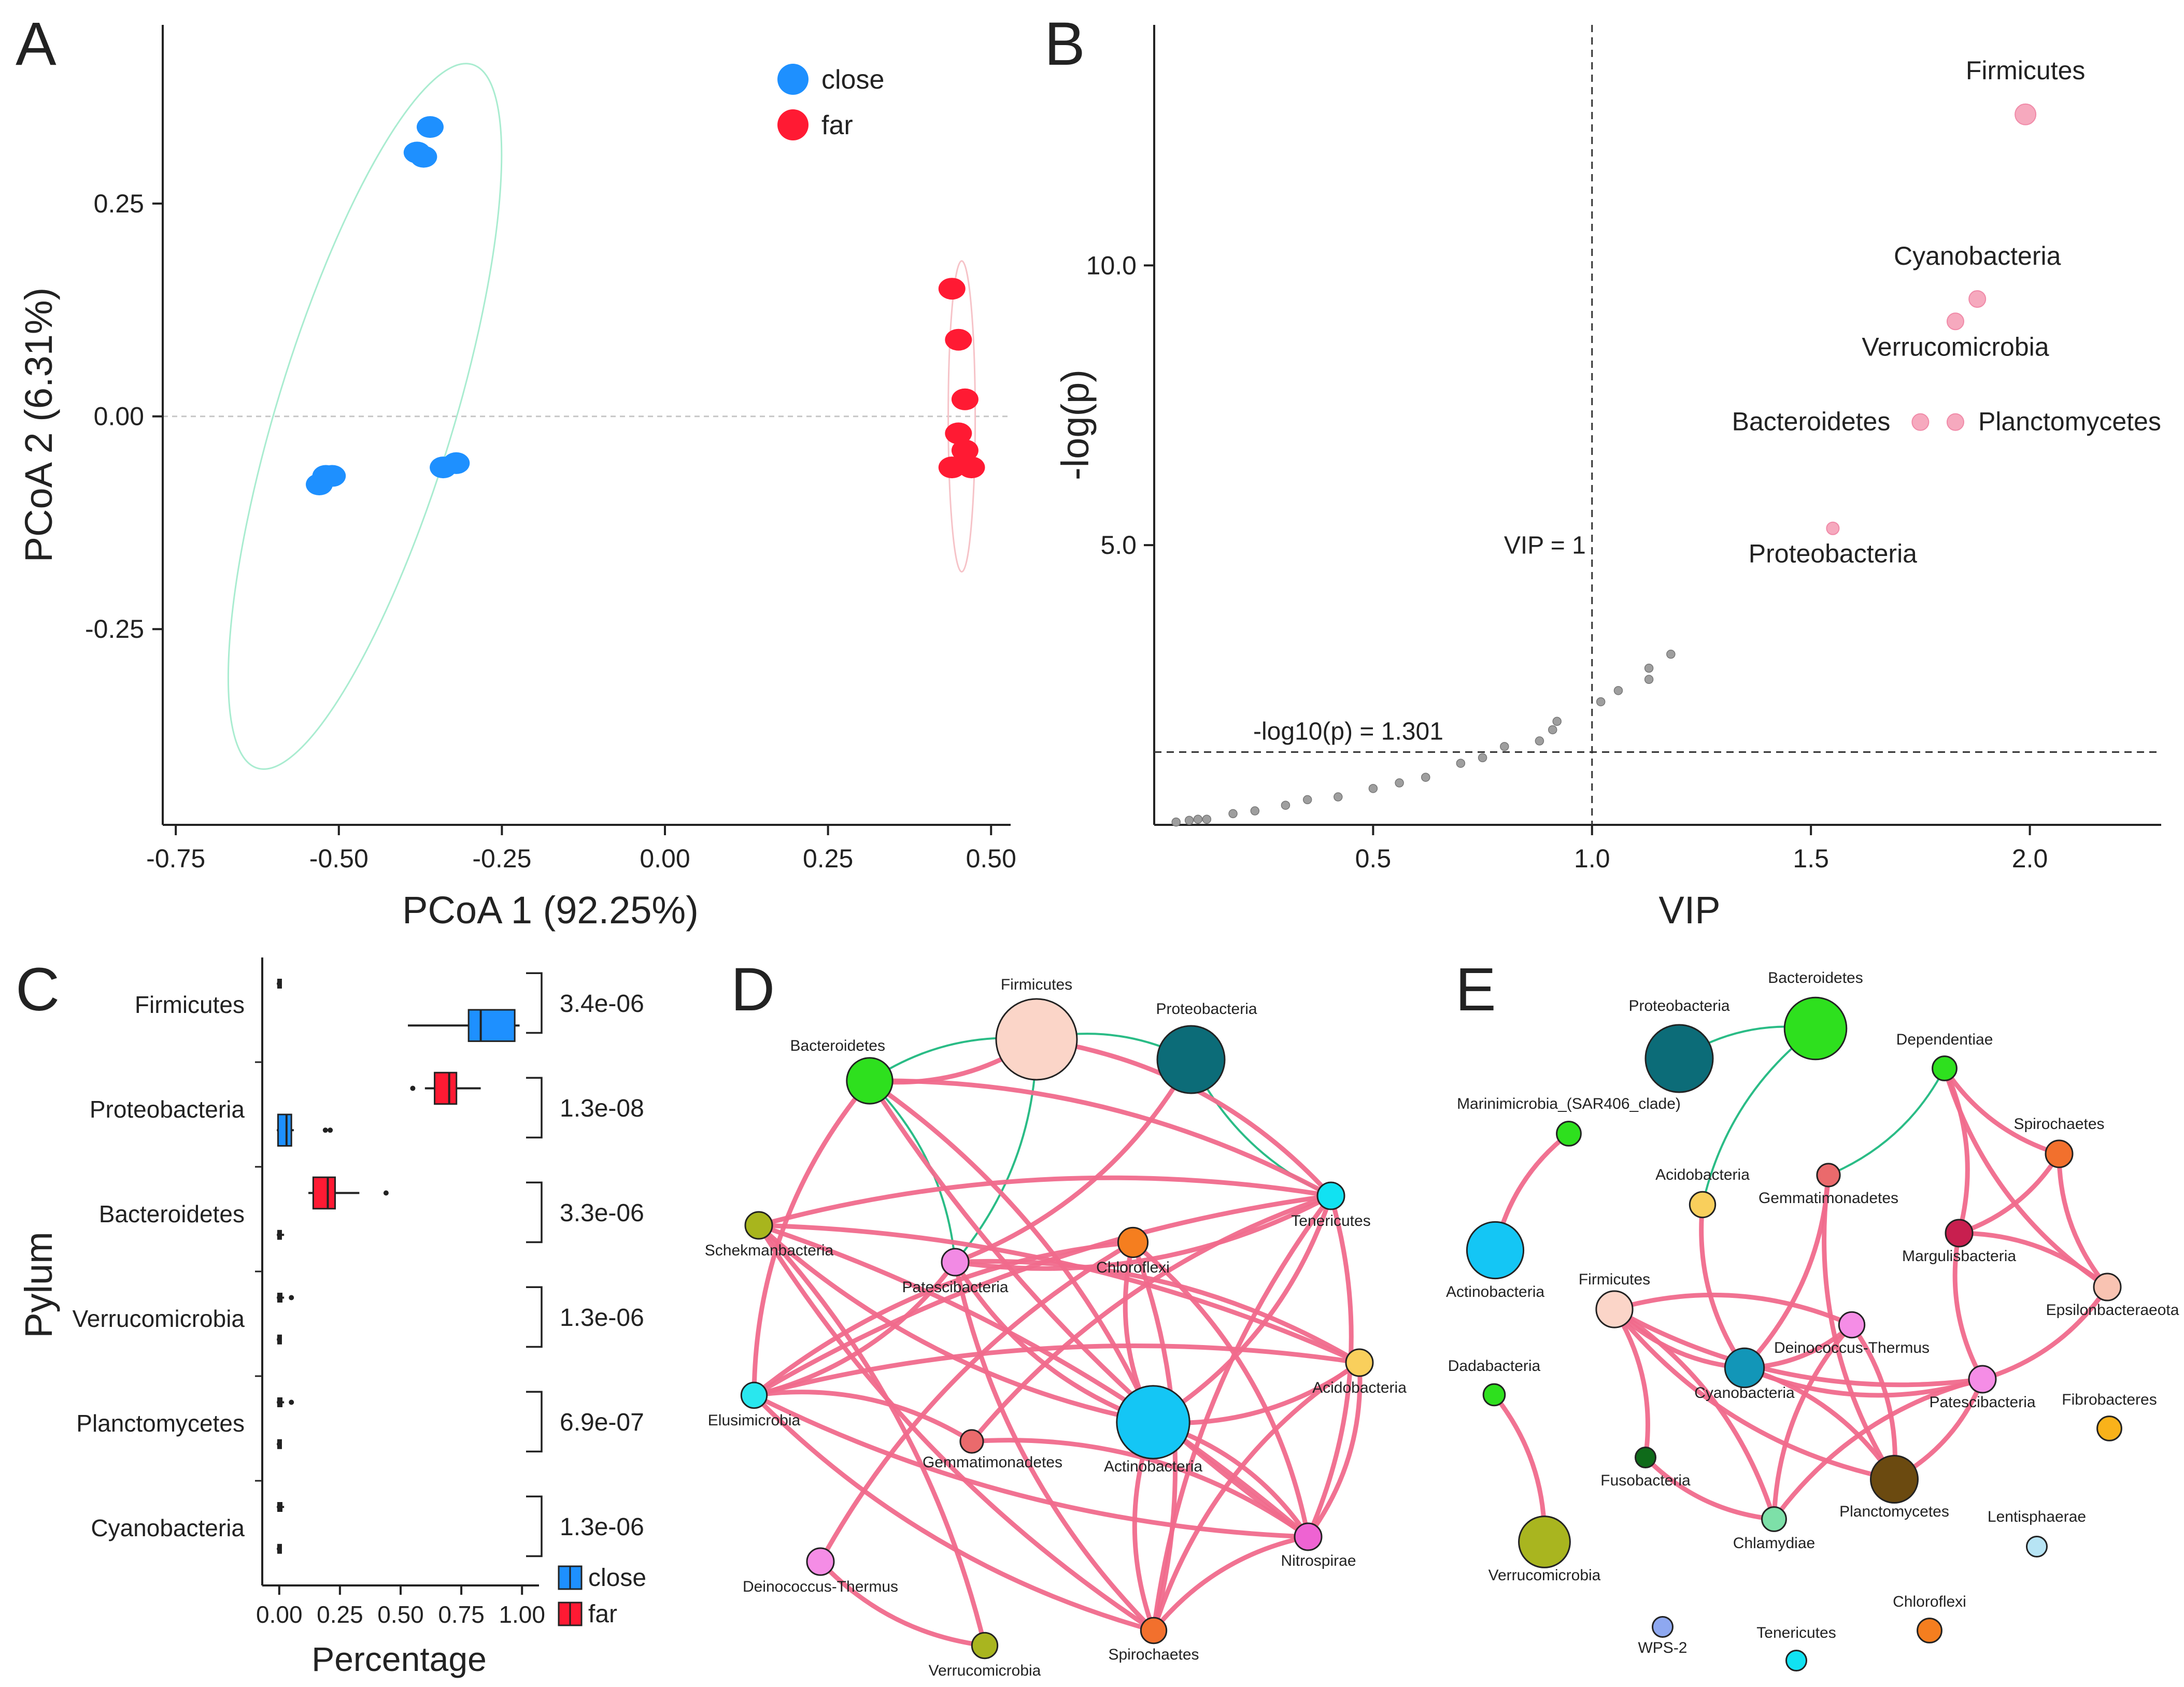  I want to click on y-axis-title: PCoA 2 (6.31%), so click(38, 425).